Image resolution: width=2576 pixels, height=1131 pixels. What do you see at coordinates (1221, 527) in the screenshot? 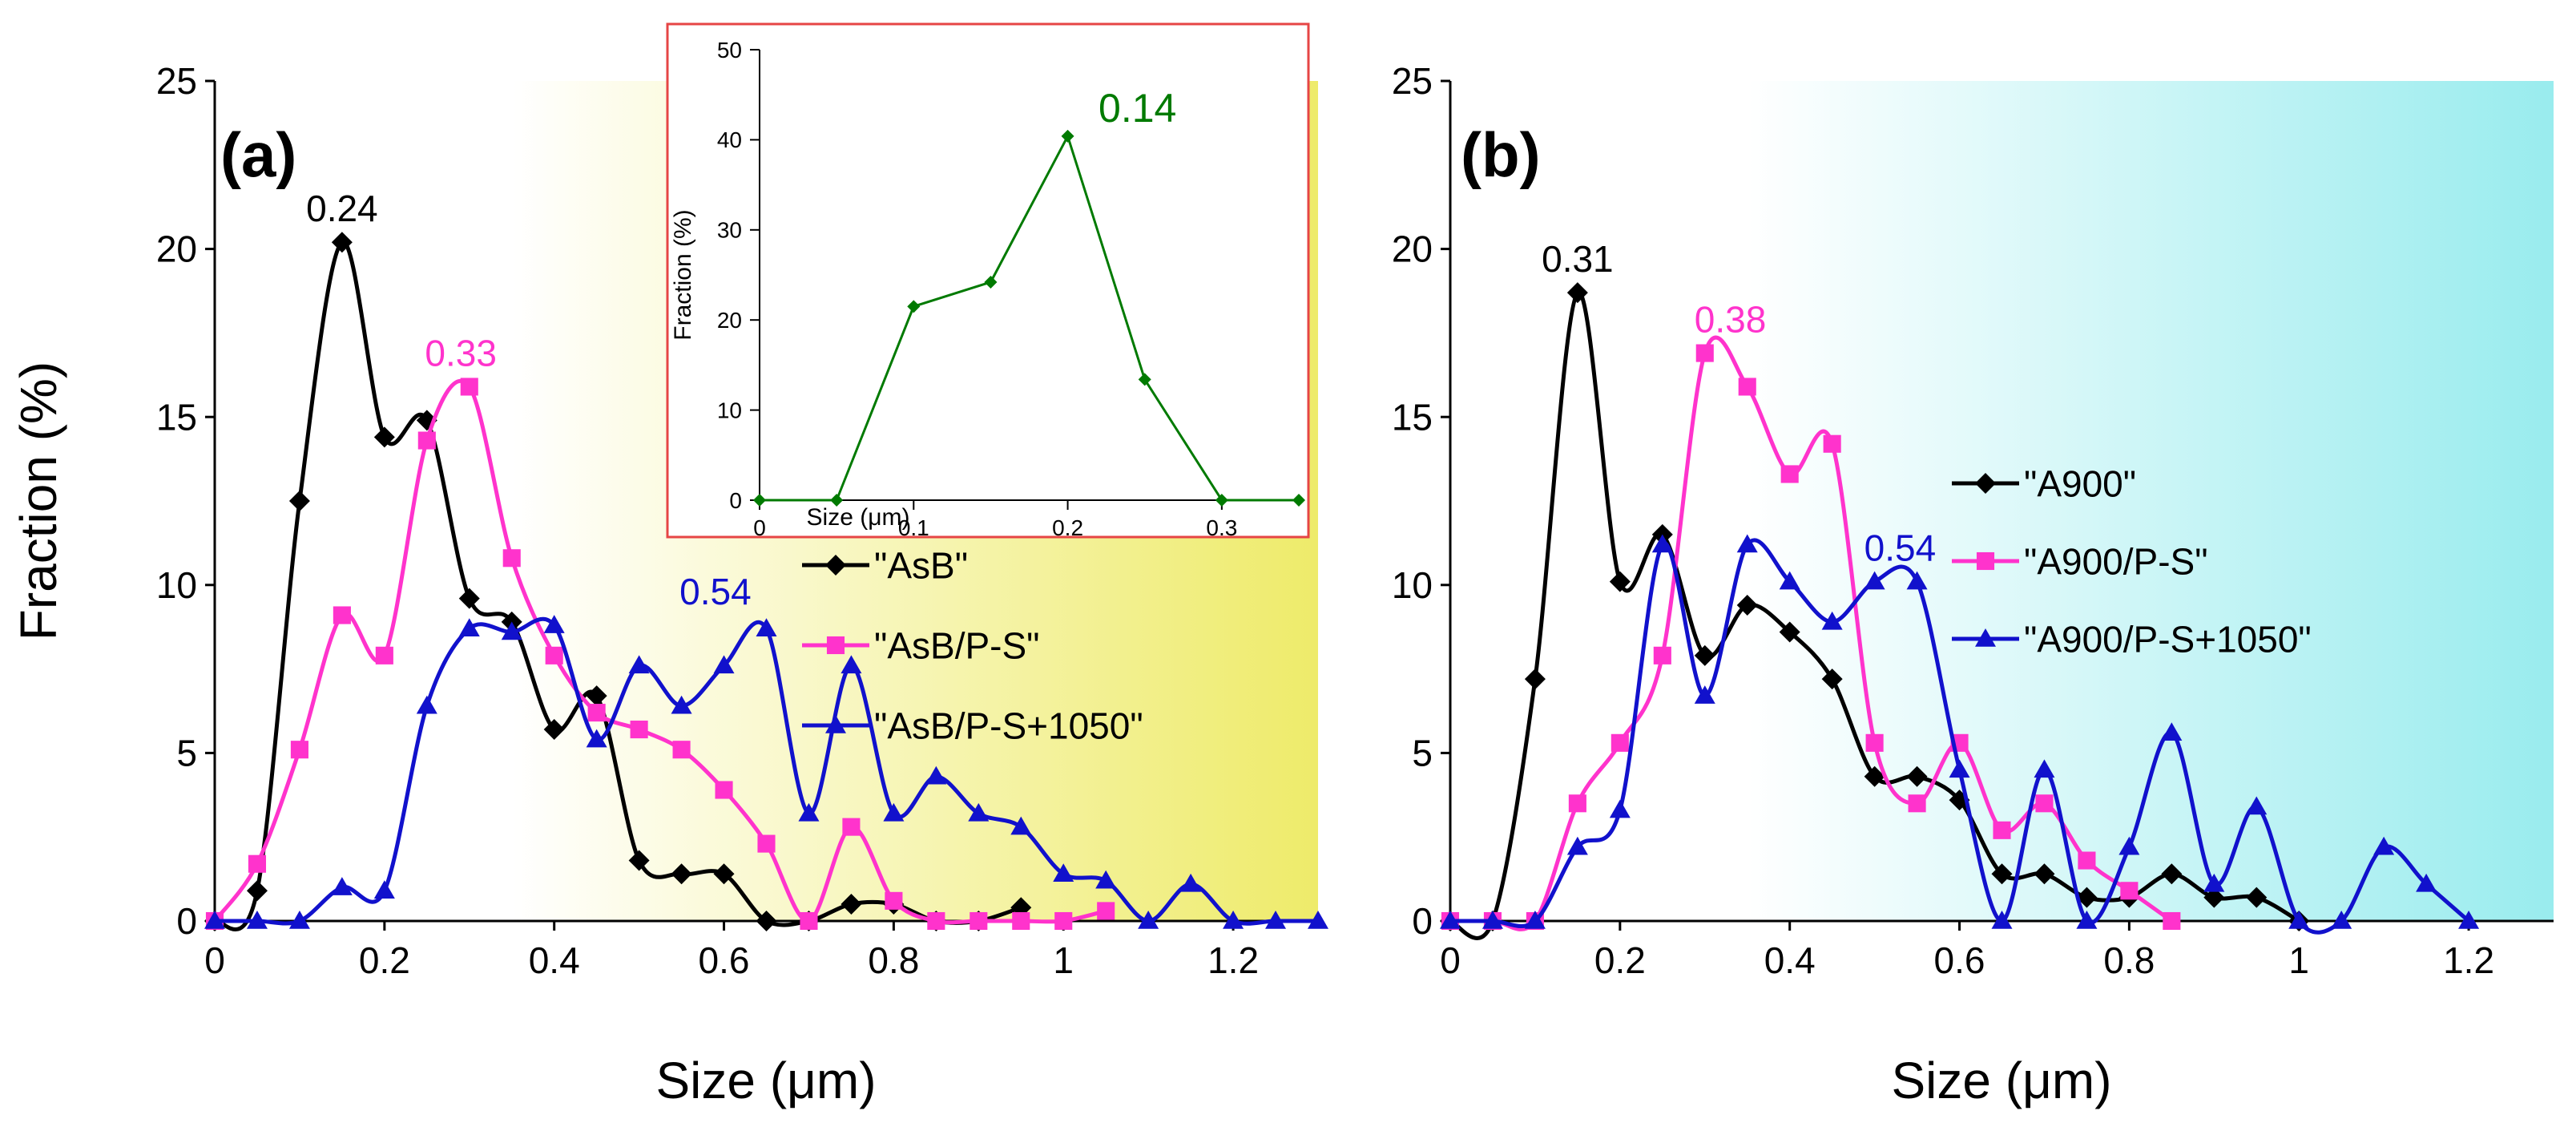
I see `x-tick-label: 0.3` at bounding box center [1221, 527].